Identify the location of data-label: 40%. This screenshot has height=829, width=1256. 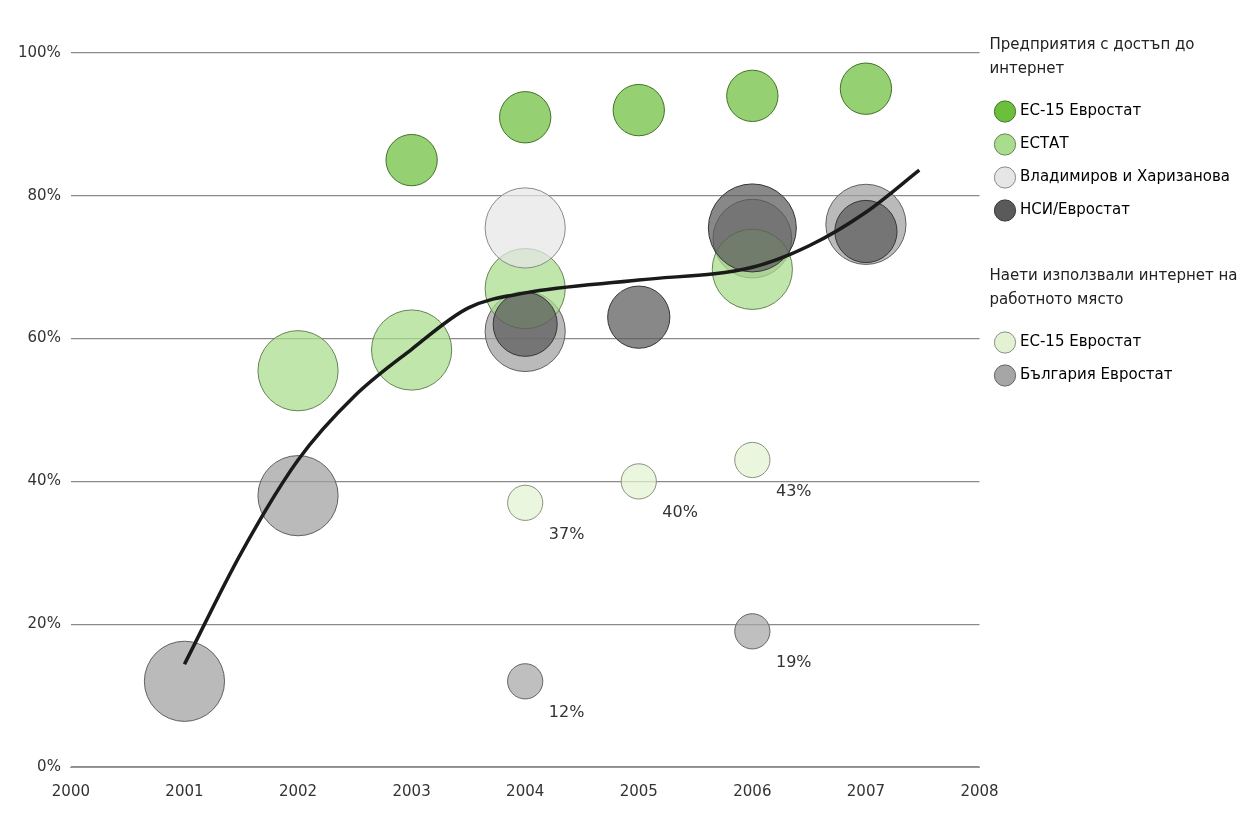
(680, 512).